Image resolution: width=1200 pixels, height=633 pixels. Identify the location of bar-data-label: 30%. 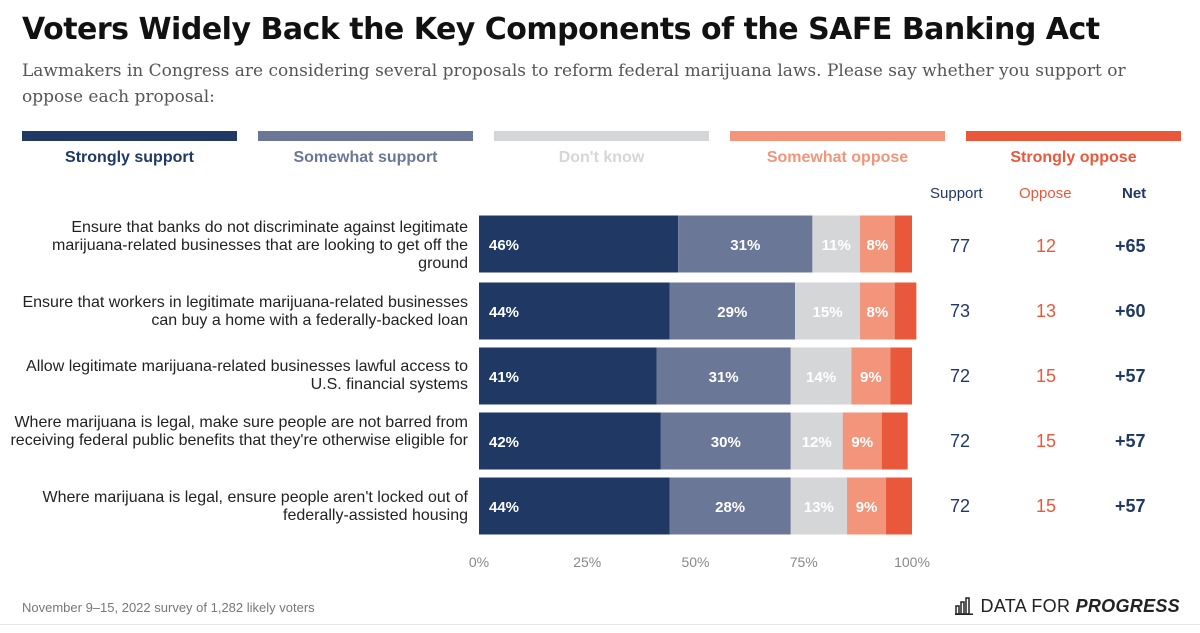
(726, 442).